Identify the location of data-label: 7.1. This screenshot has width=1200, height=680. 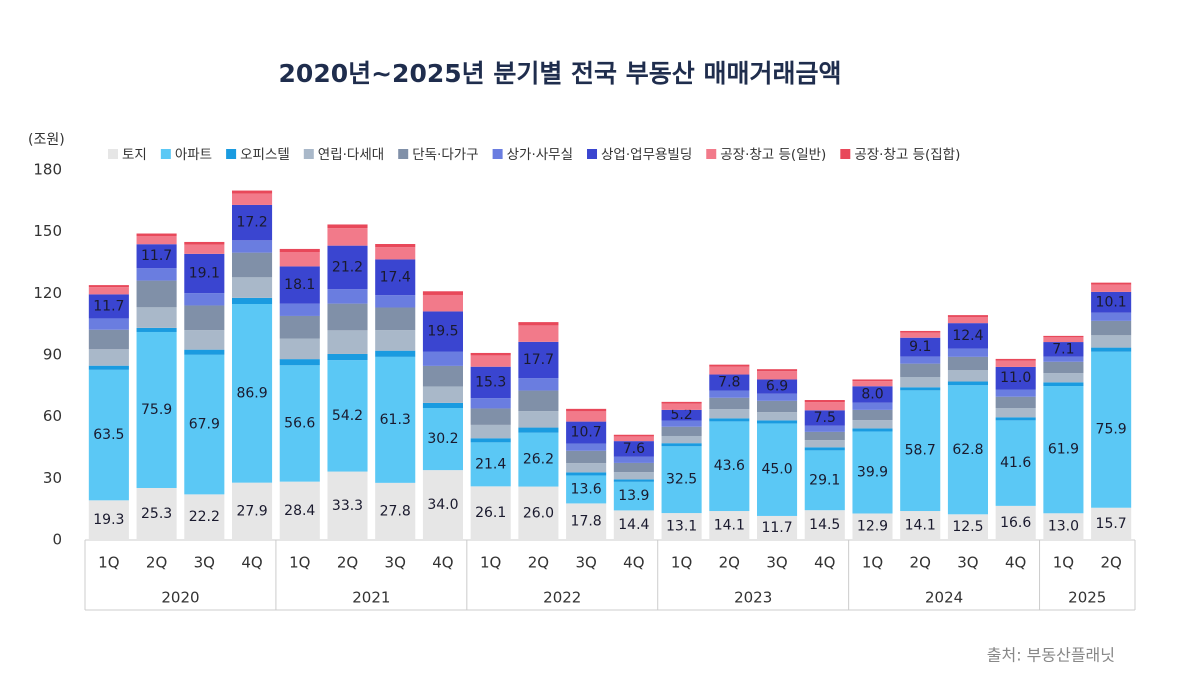
(1063, 349).